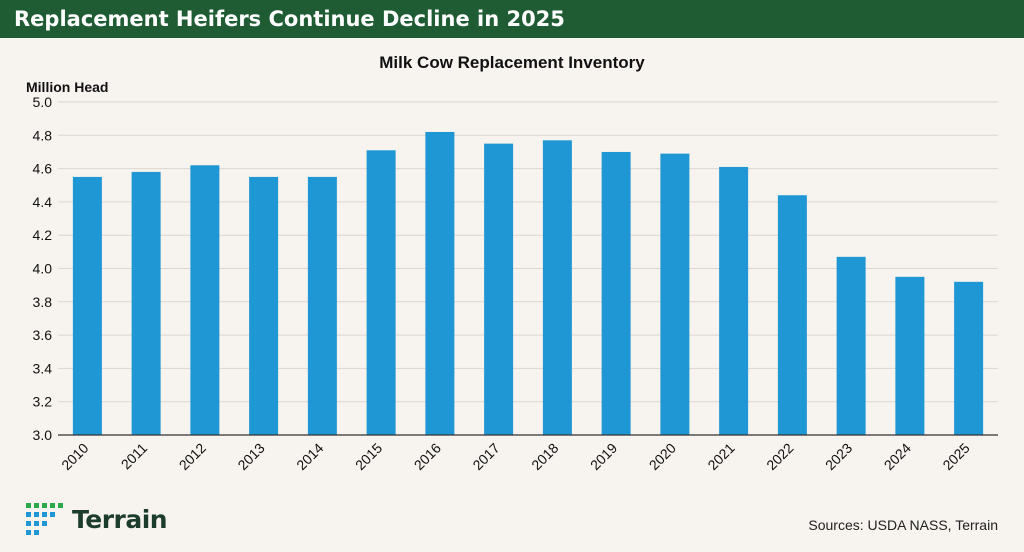 This screenshot has height=552, width=1024. Describe the element at coordinates (43, 335) in the screenshot. I see `y-tick-label: 3.6` at that location.